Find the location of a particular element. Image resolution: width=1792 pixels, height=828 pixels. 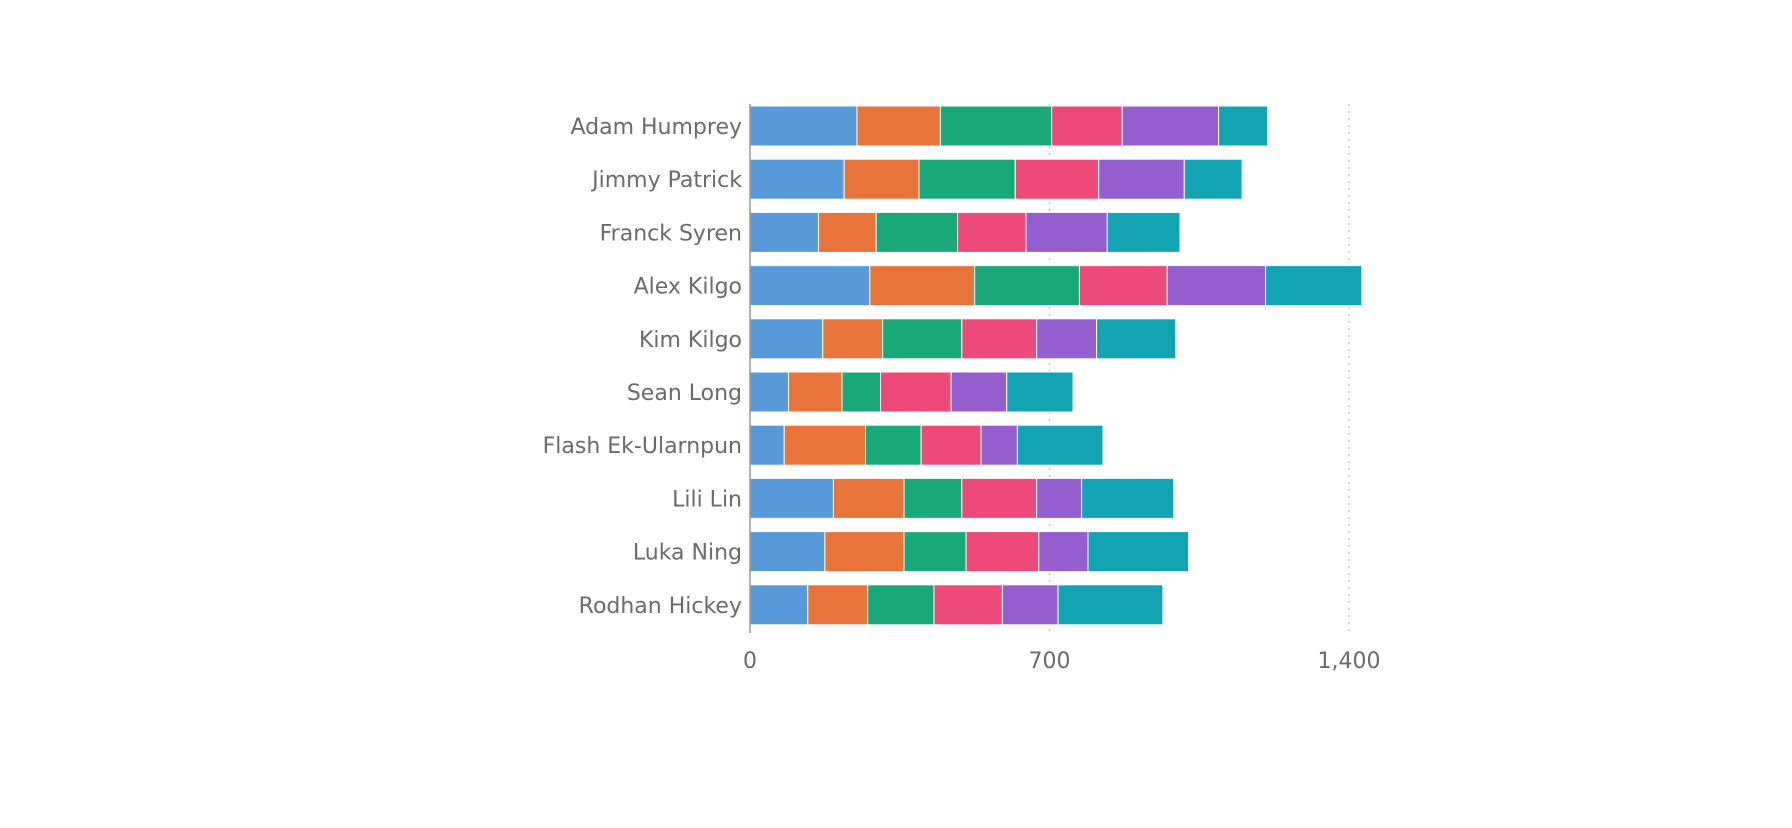

category-label: Kim Kilgo is located at coordinates (690, 340).